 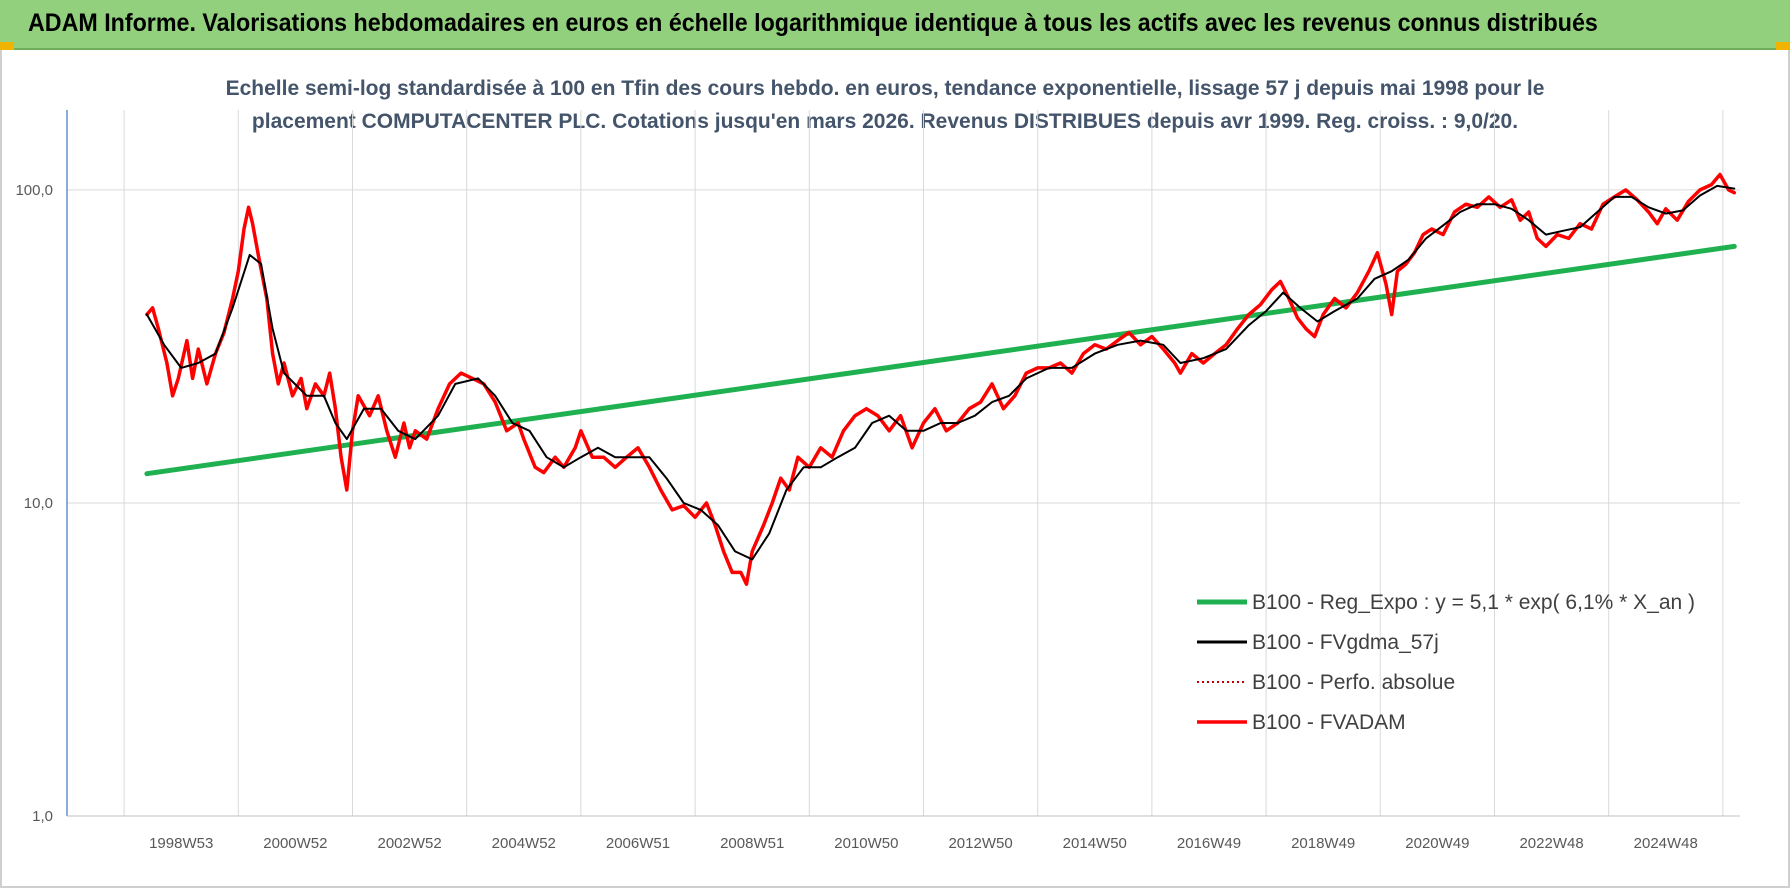 What do you see at coordinates (295, 843) in the screenshot?
I see `x-tick-label: 2000W52` at bounding box center [295, 843].